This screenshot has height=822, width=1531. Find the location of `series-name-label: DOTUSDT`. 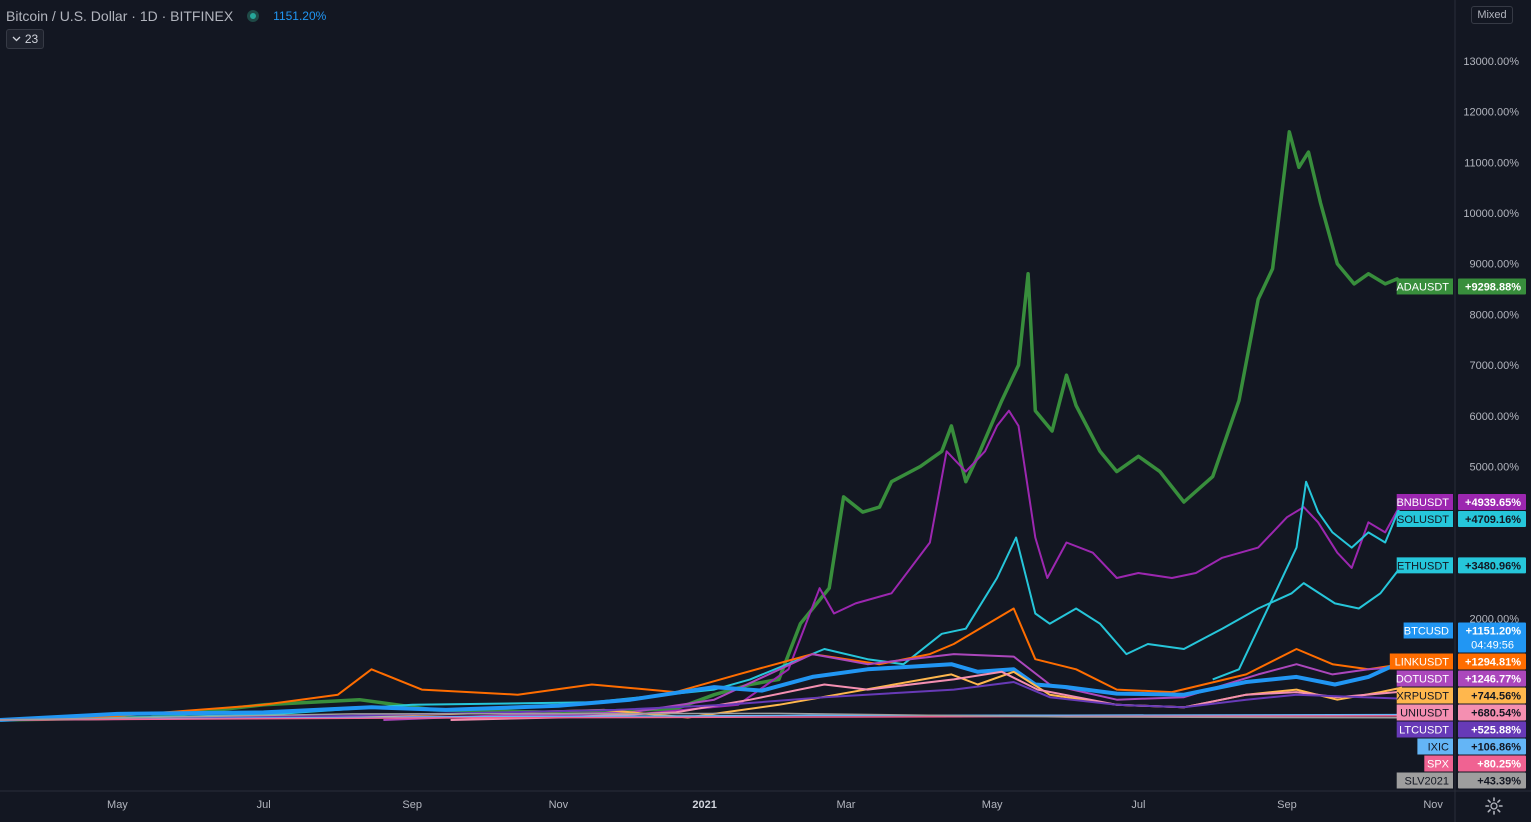

series-name-label: DOTUSDT is located at coordinates (1422, 680).